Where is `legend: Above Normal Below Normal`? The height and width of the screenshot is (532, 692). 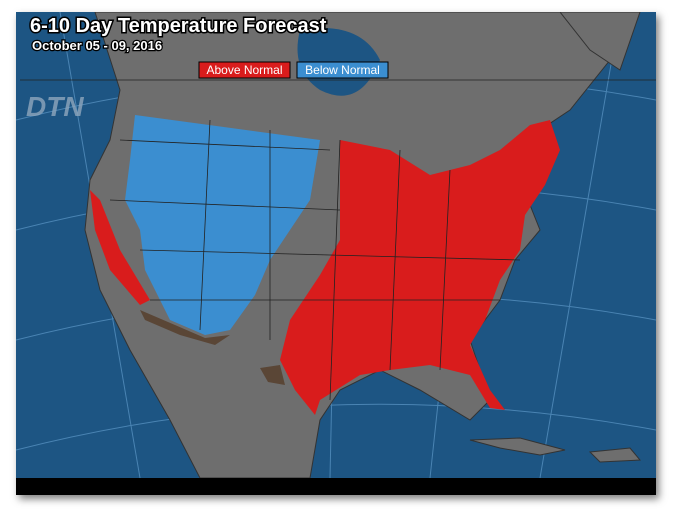
legend: Above Normal Below Normal is located at coordinates (293, 70).